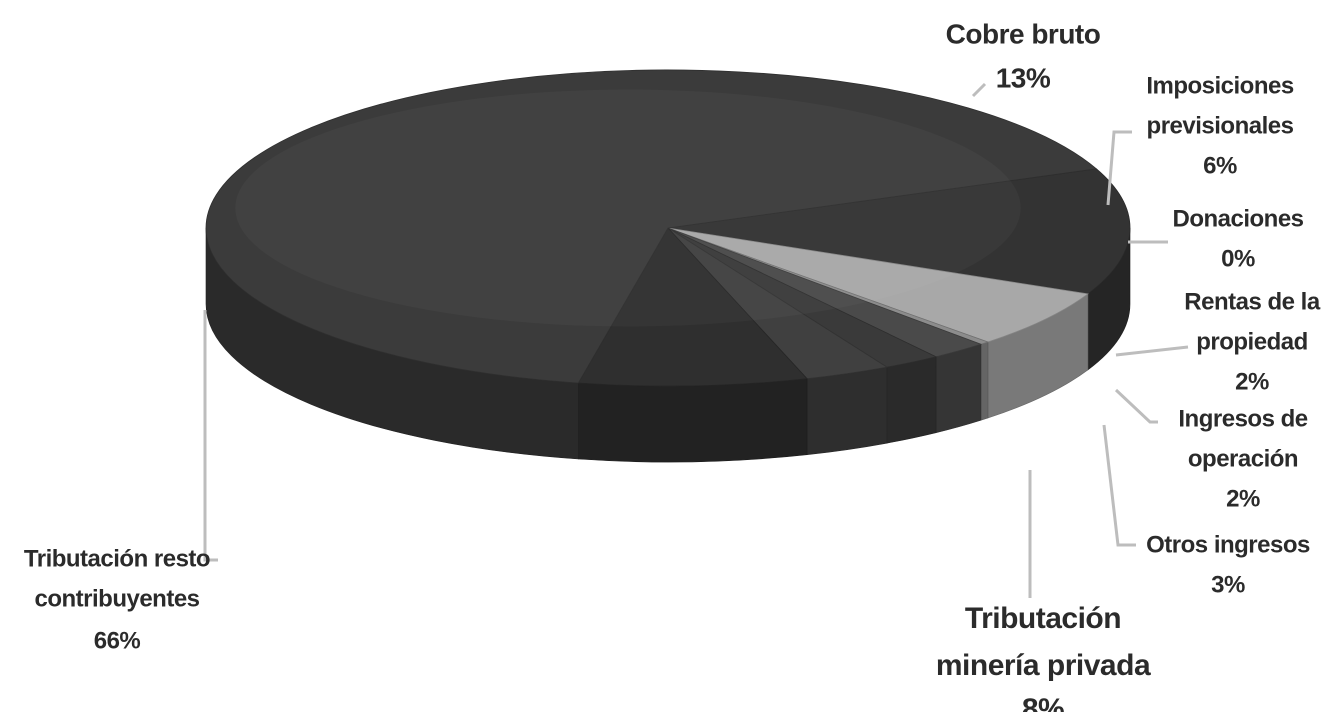 The width and height of the screenshot is (1339, 712). What do you see at coordinates (1252, 381) in the screenshot?
I see `label-value-rentas-de-la-propiedad: 2%` at bounding box center [1252, 381].